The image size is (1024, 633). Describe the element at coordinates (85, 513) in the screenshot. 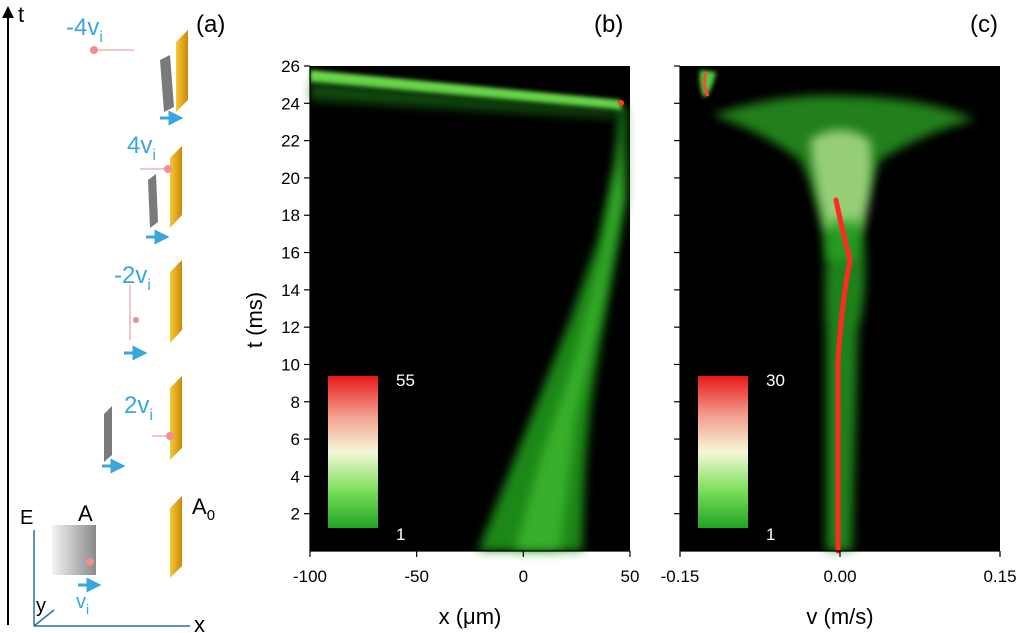

I see `atom-label: A` at that location.